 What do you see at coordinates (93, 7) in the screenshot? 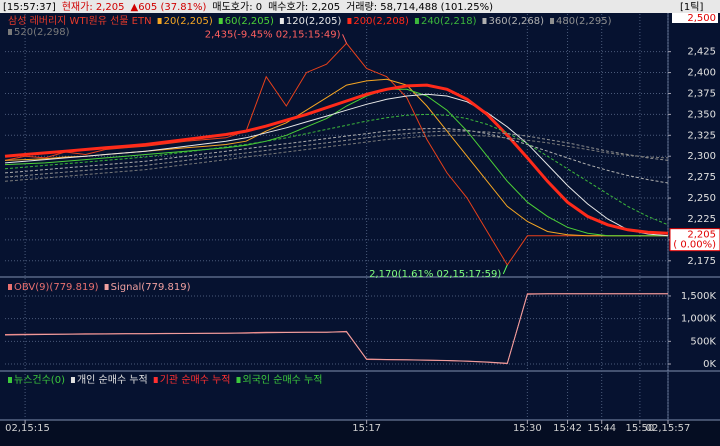
I see `status-text: 현재가: 2,205` at bounding box center [93, 7].